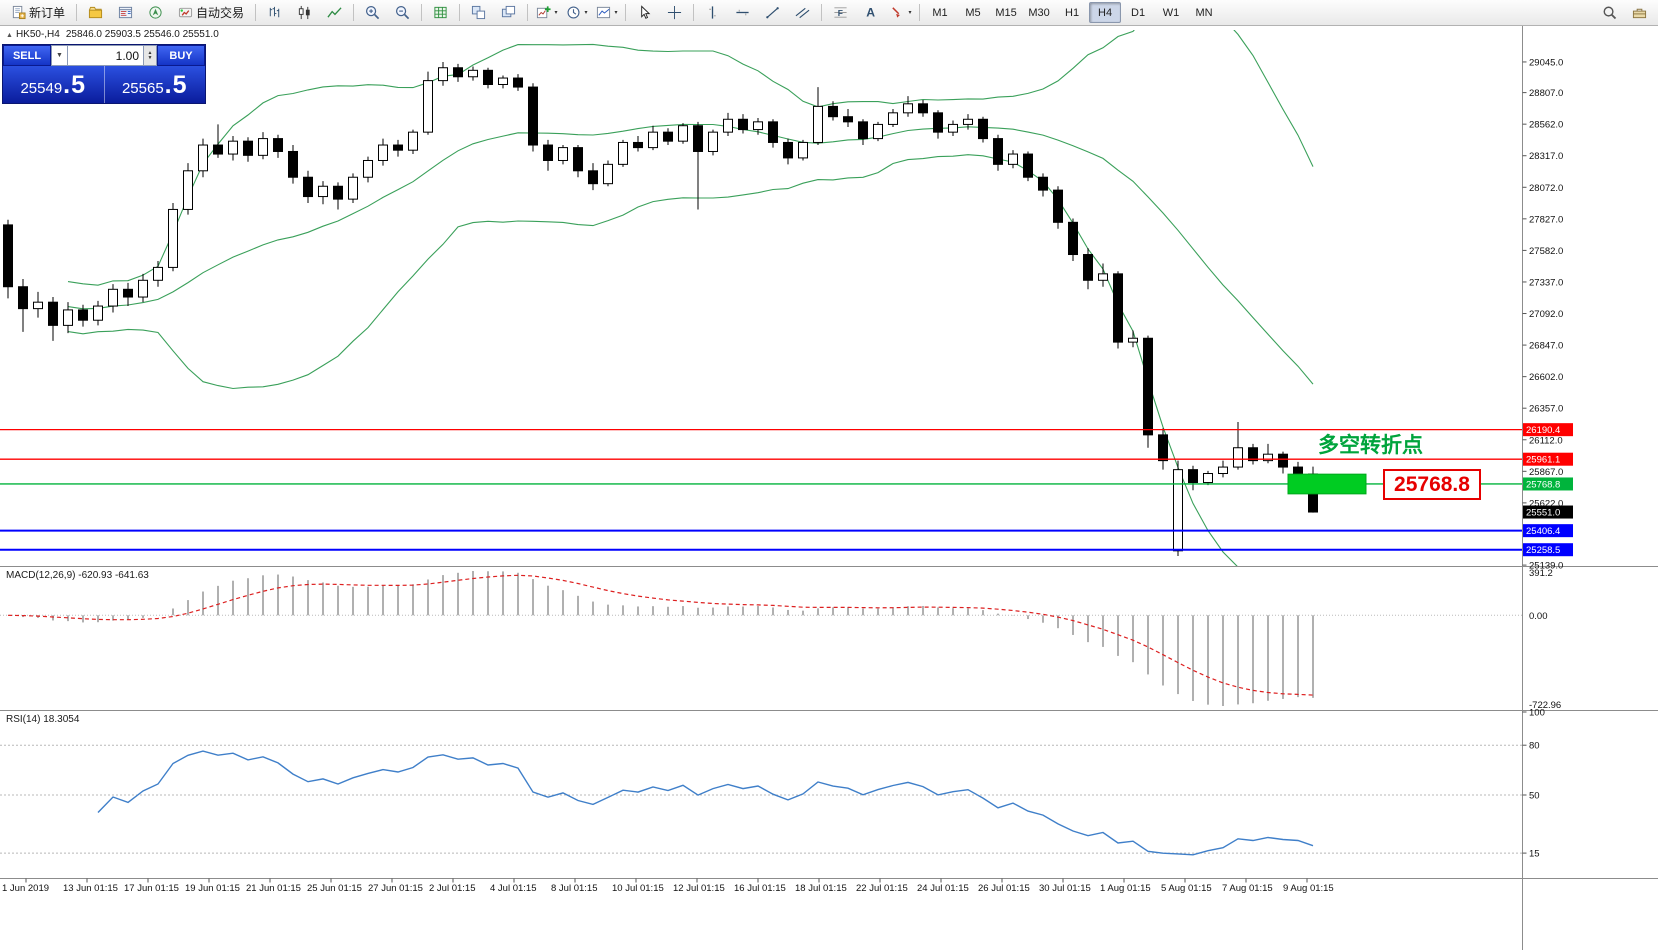 The height and width of the screenshot is (950, 1658). Describe the element at coordinates (9, 35) in the screenshot. I see `collapse-icon: ▲` at that location.